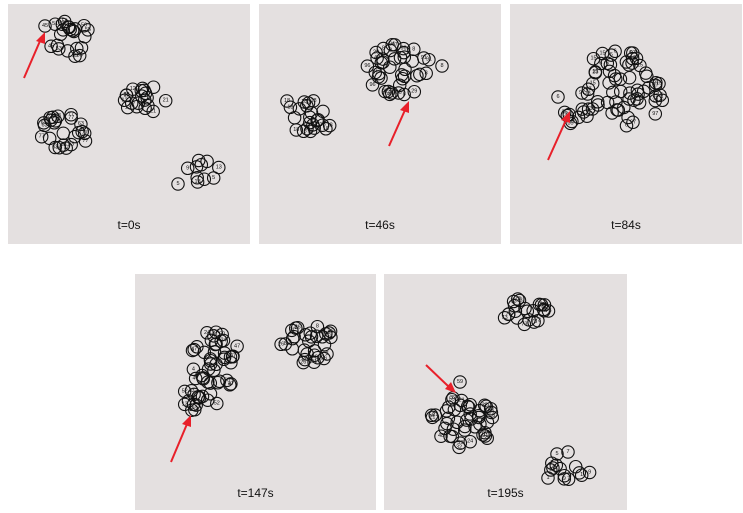 Image resolution: width=743 pixels, height=513 pixels. Describe the element at coordinates (219, 167) in the screenshot. I see `agent-node: 13` at that location.